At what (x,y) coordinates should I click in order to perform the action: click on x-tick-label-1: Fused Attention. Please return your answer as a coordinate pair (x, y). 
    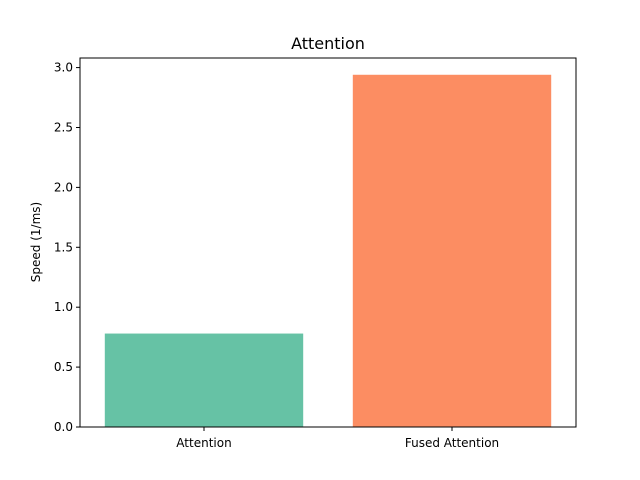
    Looking at the image, I should click on (452, 443).